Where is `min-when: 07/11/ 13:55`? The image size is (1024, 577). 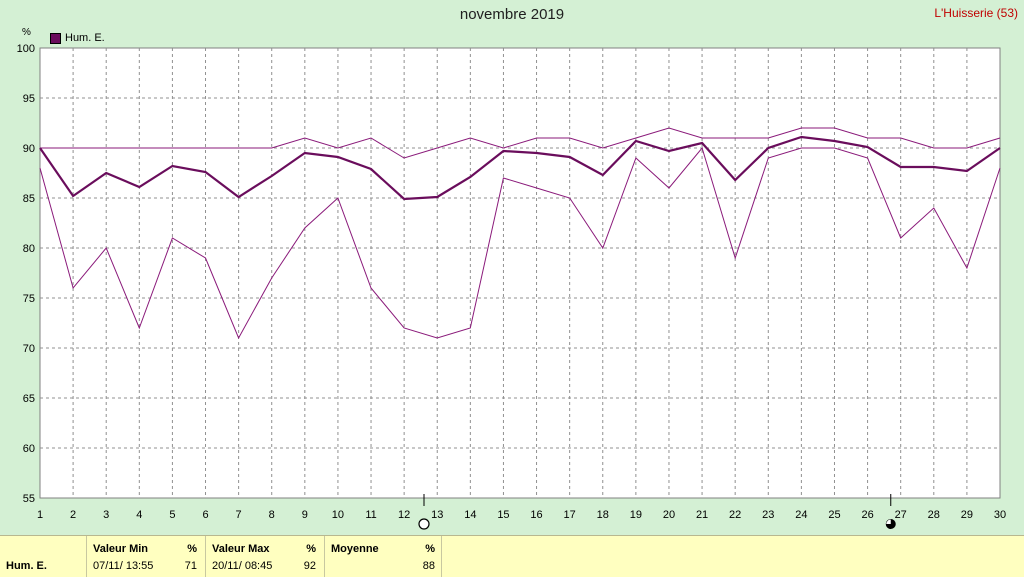
min-when: 07/11/ 13:55 is located at coordinates (123, 566).